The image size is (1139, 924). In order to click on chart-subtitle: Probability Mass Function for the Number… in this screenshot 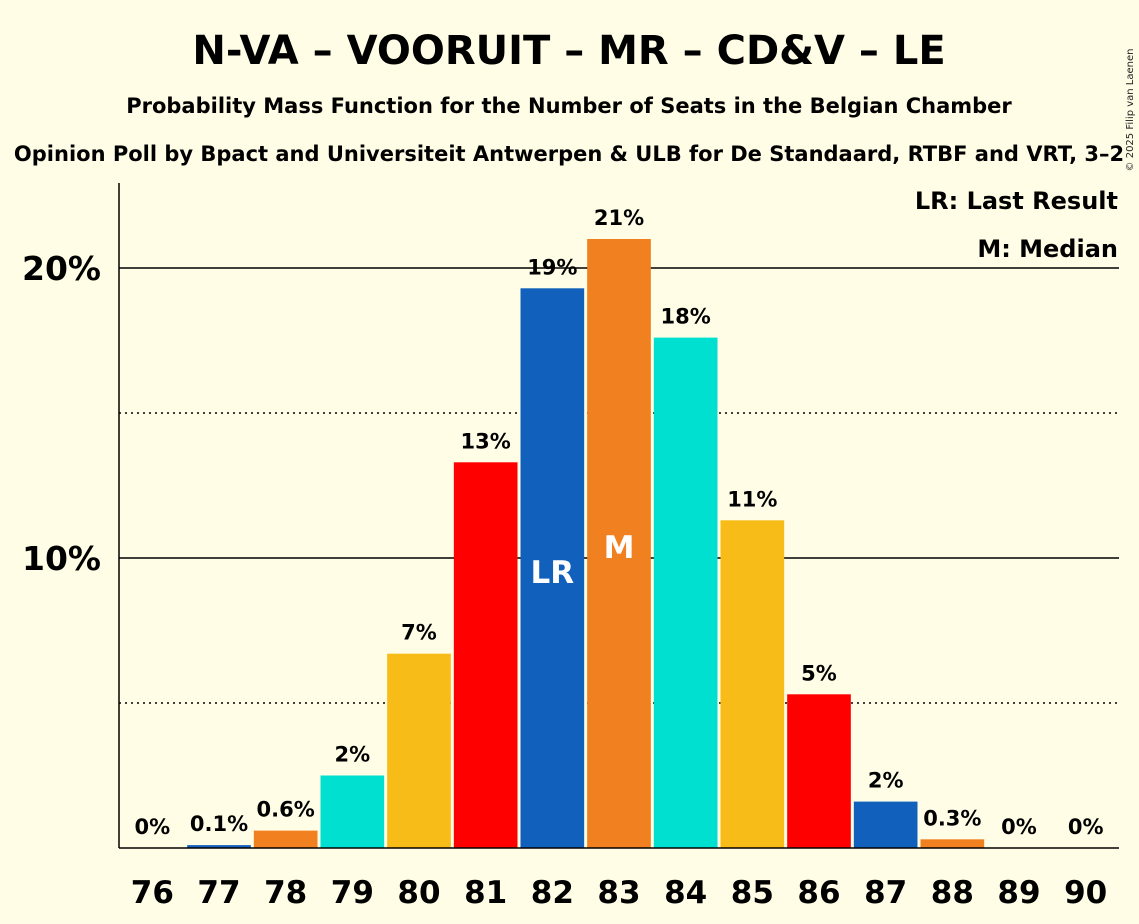, I will do `click(569, 106)`.